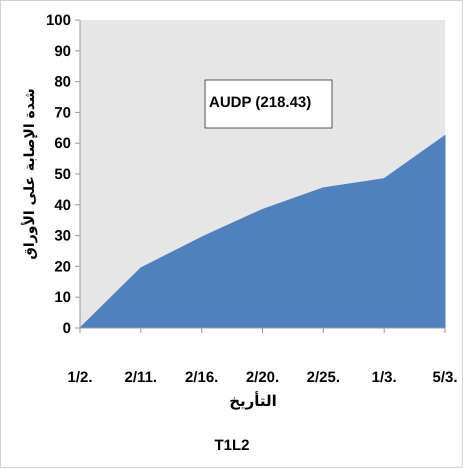  I want to click on x-tick-label: 1/2., so click(80, 377).